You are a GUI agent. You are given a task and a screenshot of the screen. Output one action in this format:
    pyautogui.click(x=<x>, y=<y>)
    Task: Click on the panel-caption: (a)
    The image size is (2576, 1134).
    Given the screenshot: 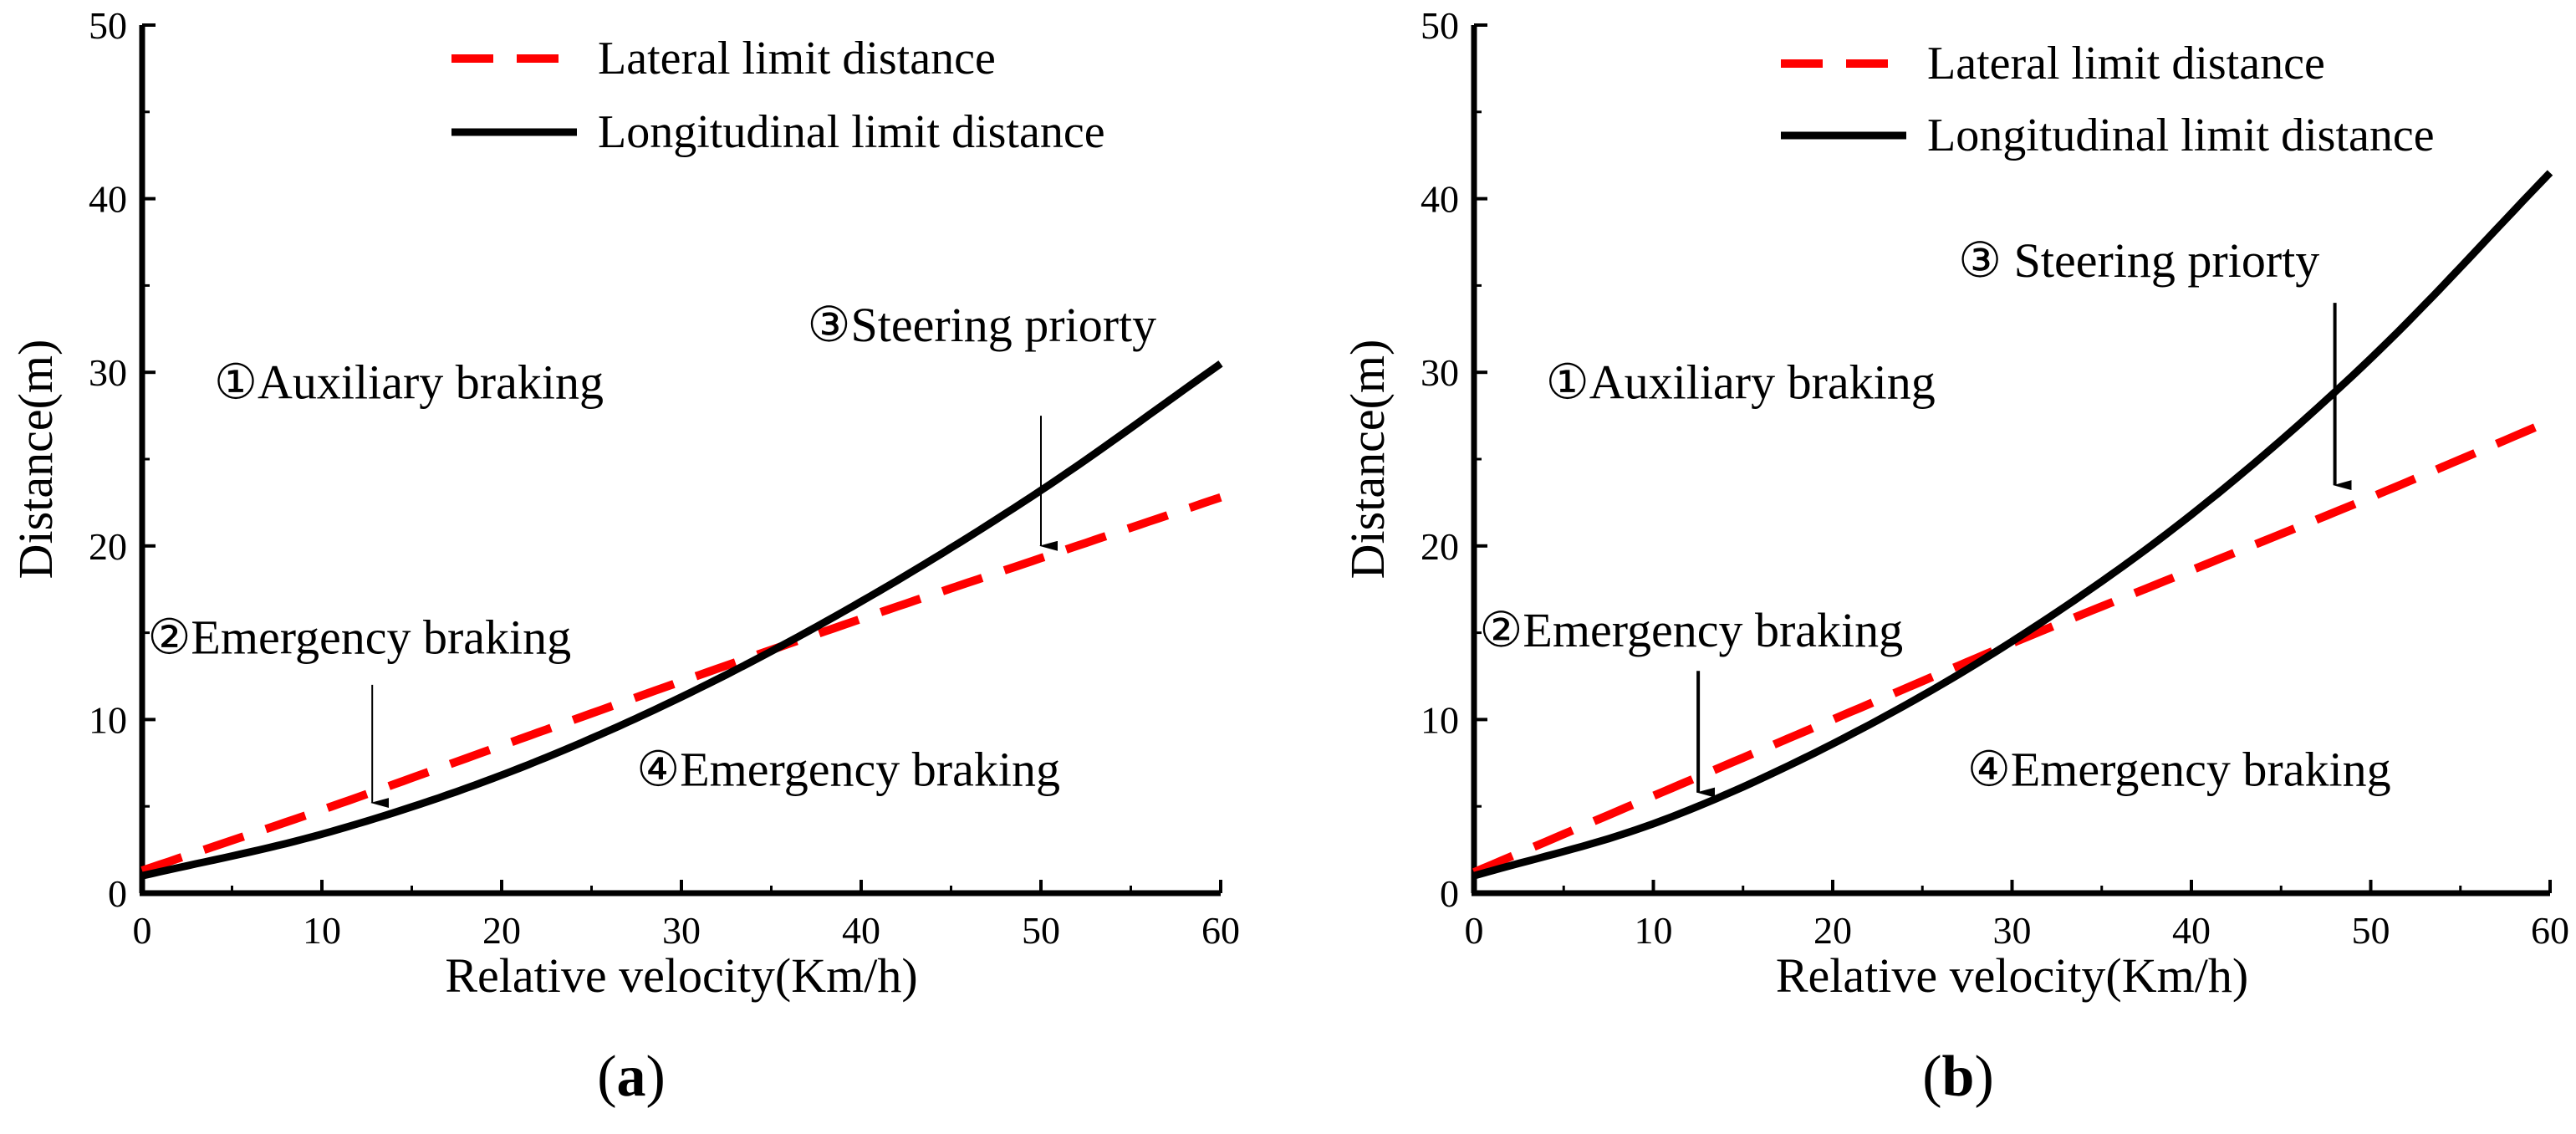 What is the action you would take?
    pyautogui.click(x=631, y=1077)
    